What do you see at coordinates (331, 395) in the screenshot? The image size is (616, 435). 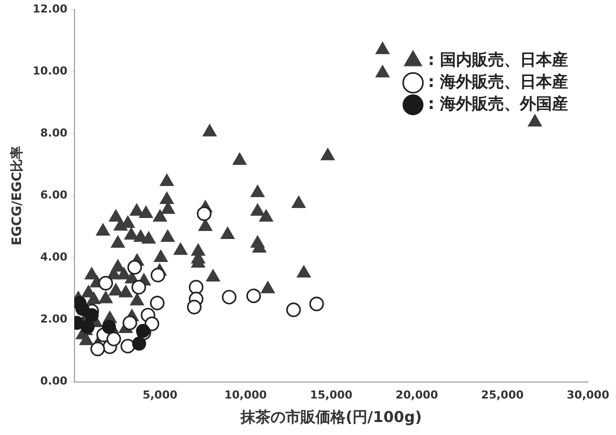 I see `x-tick-label: 15,000` at bounding box center [331, 395].